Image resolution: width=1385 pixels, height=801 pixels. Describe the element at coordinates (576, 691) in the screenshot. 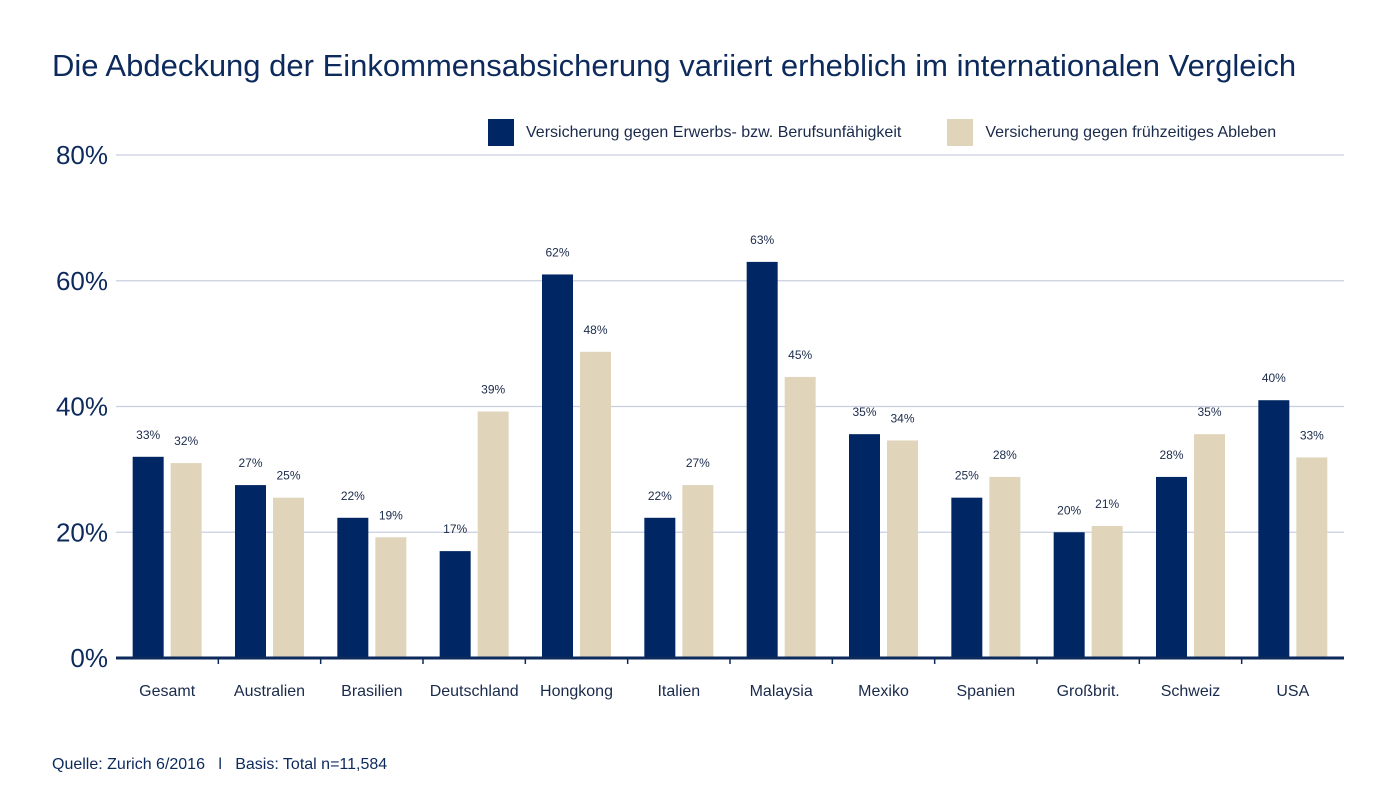

I see `x-tick-label: Hongkong` at that location.